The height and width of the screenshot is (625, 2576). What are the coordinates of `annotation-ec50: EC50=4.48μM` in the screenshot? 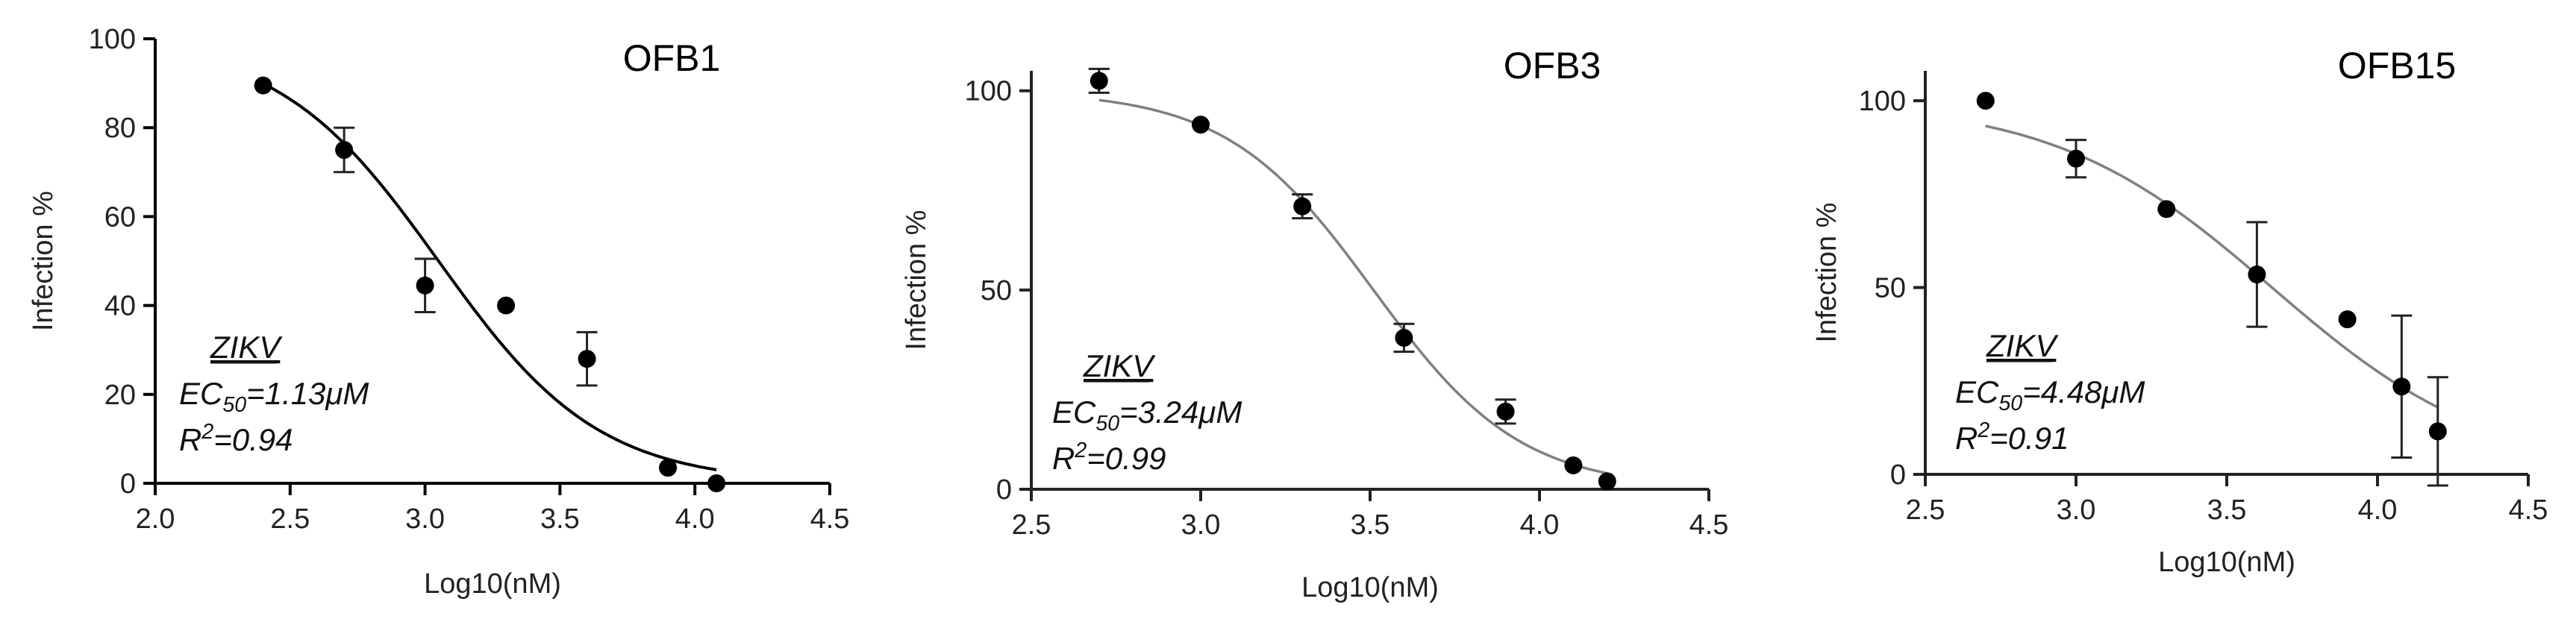 It's located at (2050, 394).